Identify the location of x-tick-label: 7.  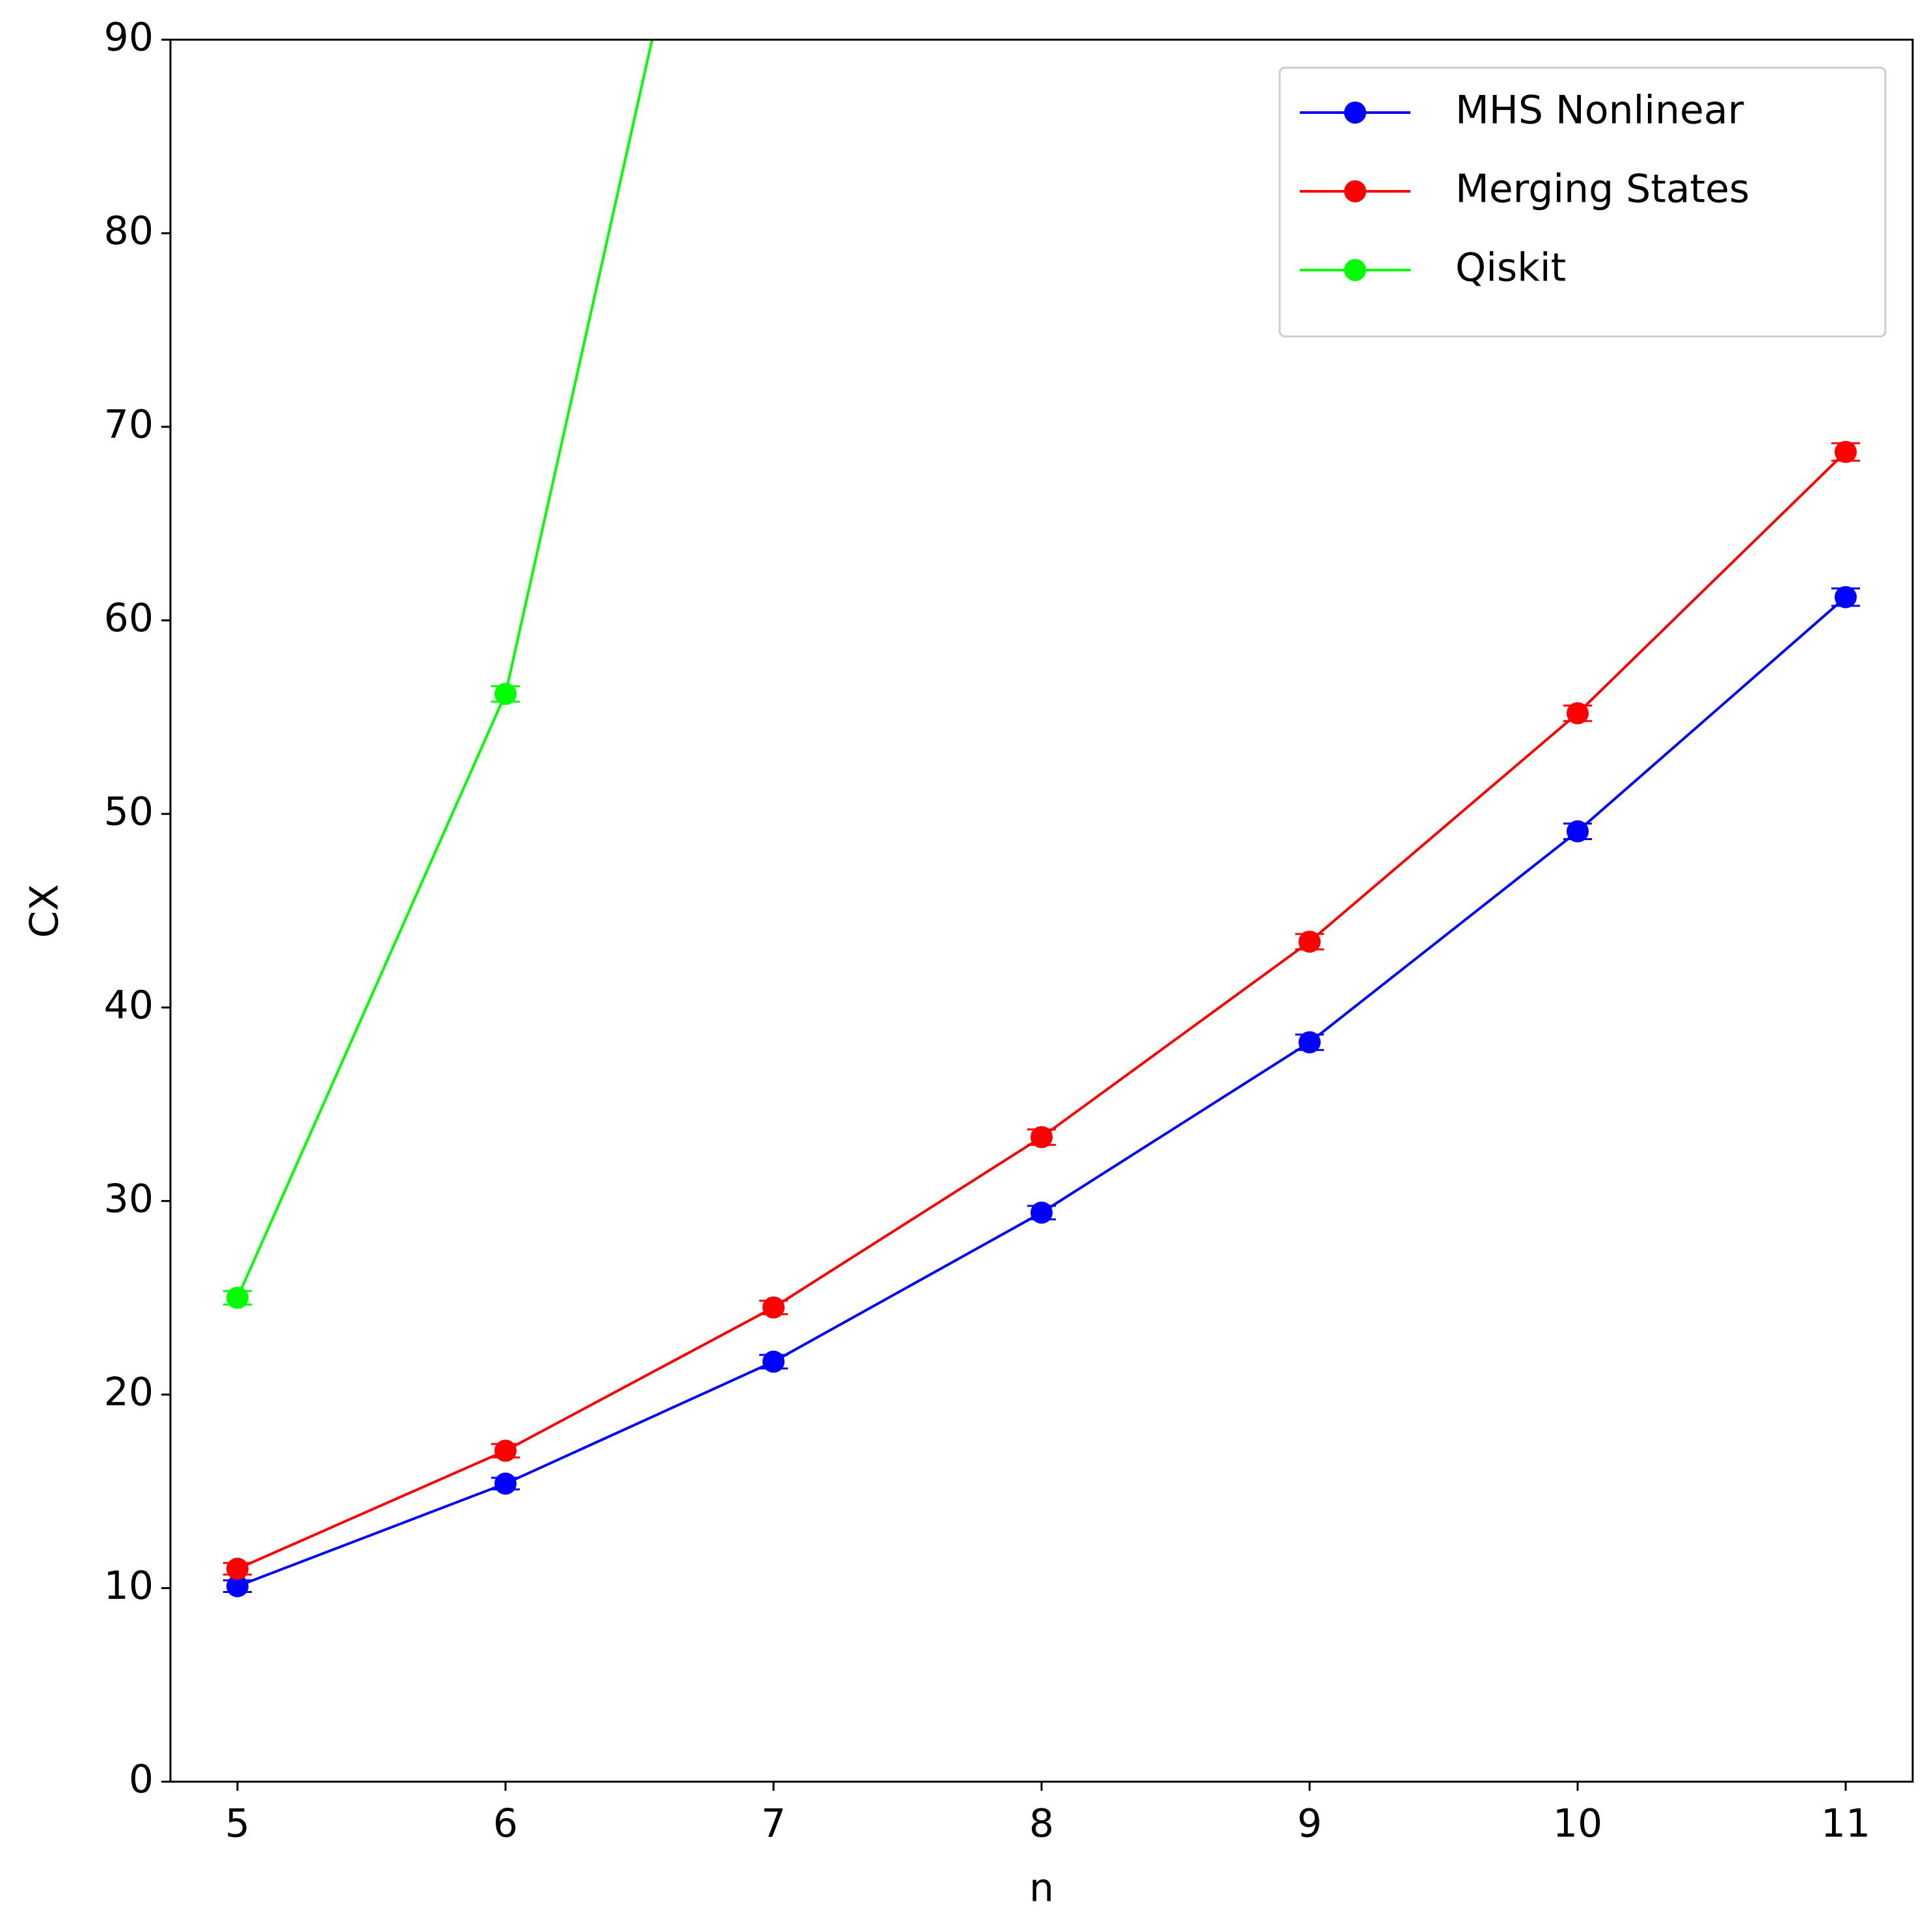
(773, 1824).